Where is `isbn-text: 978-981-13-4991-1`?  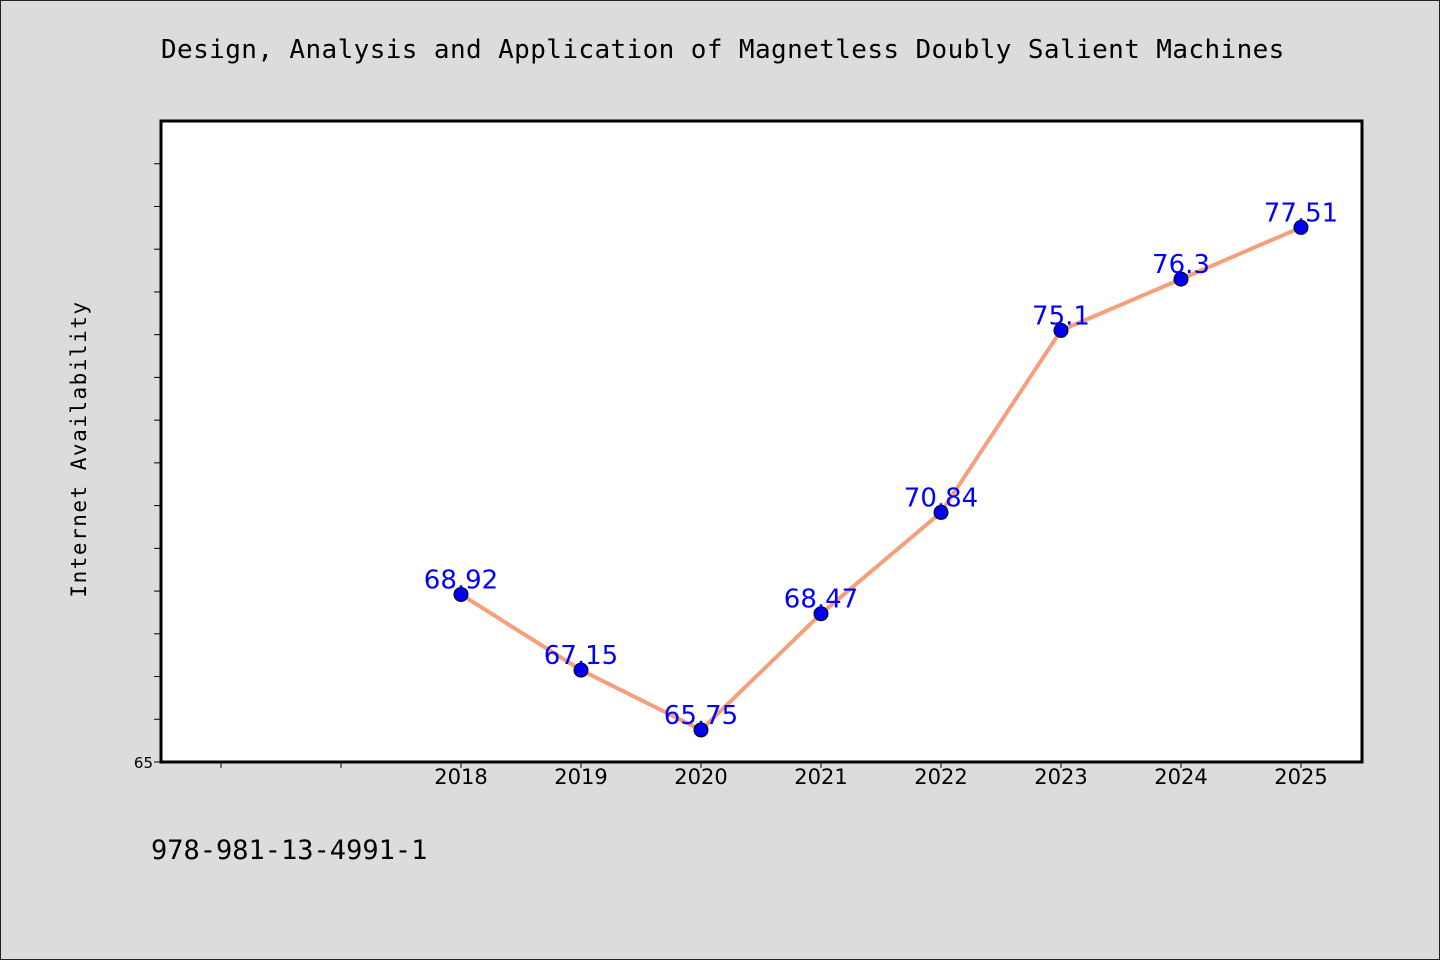
isbn-text: 978-981-13-4991-1 is located at coordinates (289, 850).